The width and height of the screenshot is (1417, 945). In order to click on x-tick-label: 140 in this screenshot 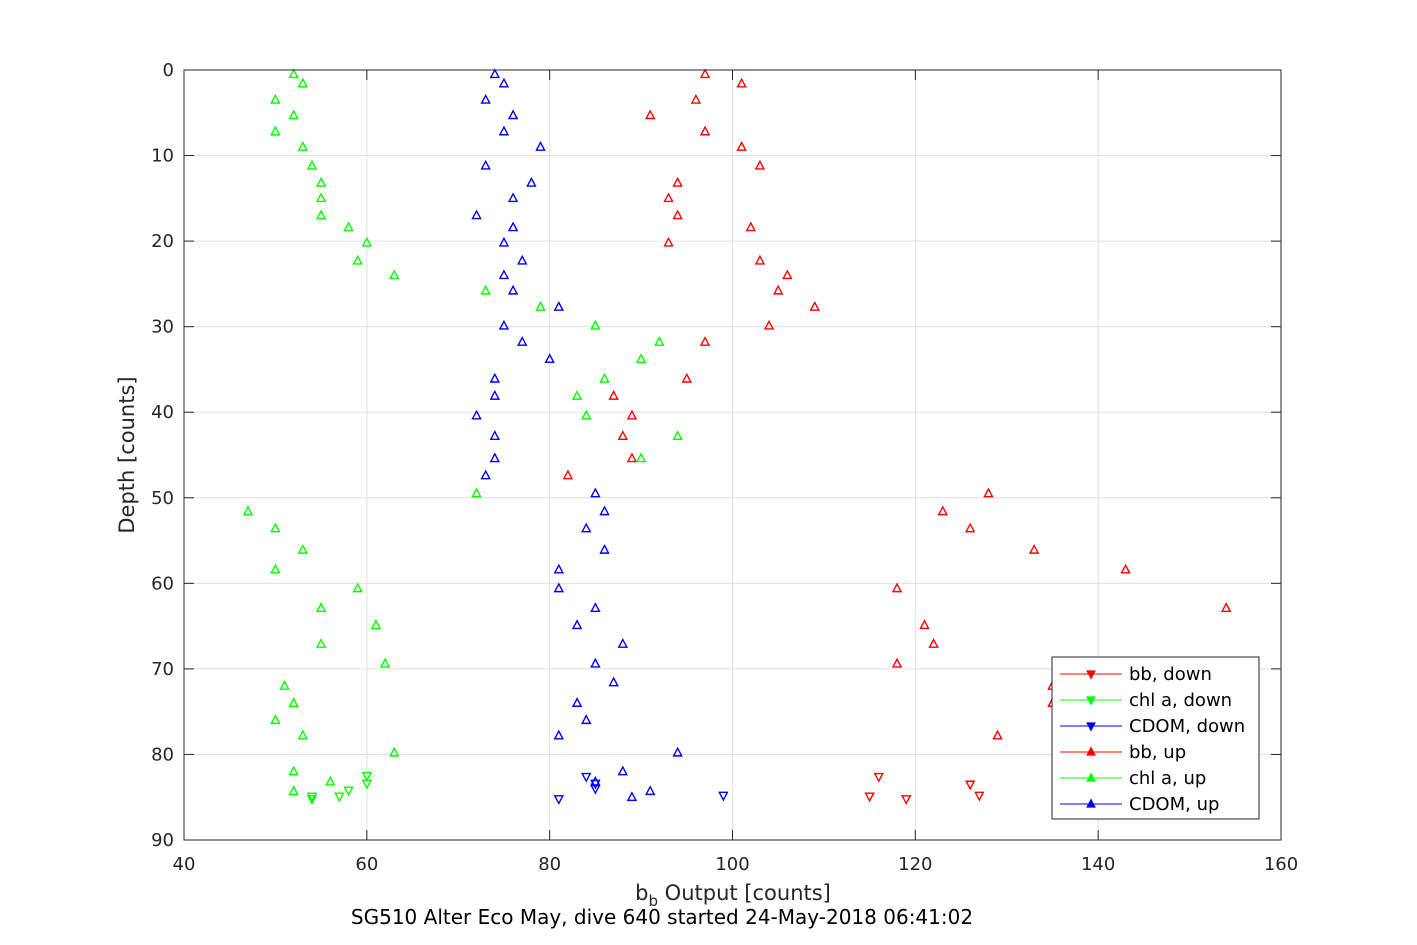, I will do `click(1098, 864)`.